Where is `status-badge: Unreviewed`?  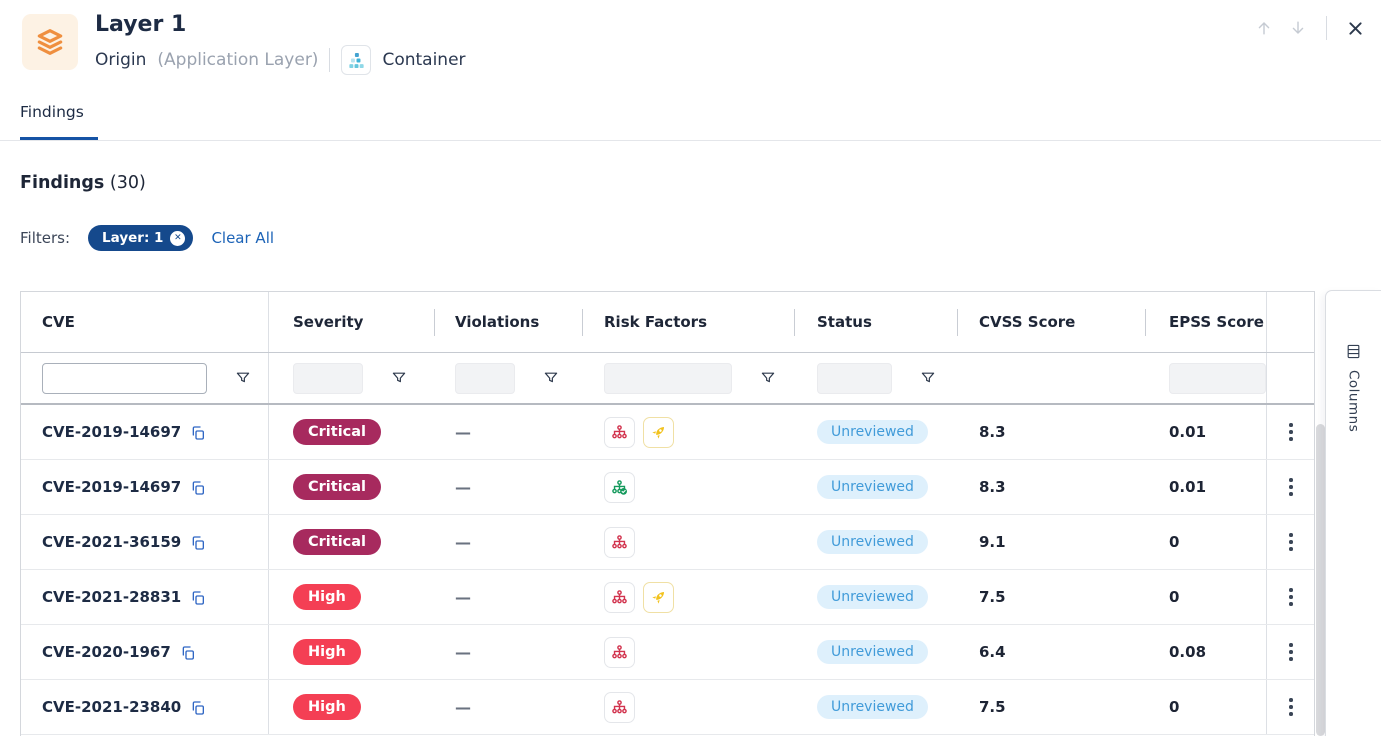
status-badge: Unreviewed is located at coordinates (872, 542).